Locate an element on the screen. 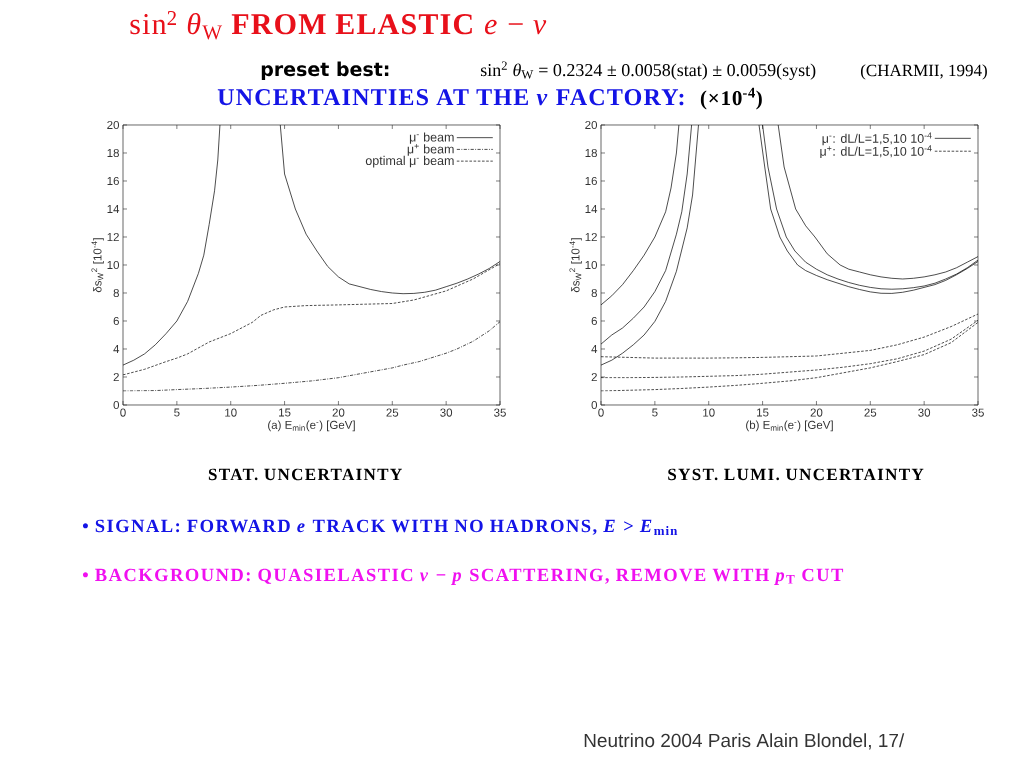 This screenshot has width=1024, height=768. text: Neutrino 2004 Paris Alain Blondel, 17/ is located at coordinates (744, 741).